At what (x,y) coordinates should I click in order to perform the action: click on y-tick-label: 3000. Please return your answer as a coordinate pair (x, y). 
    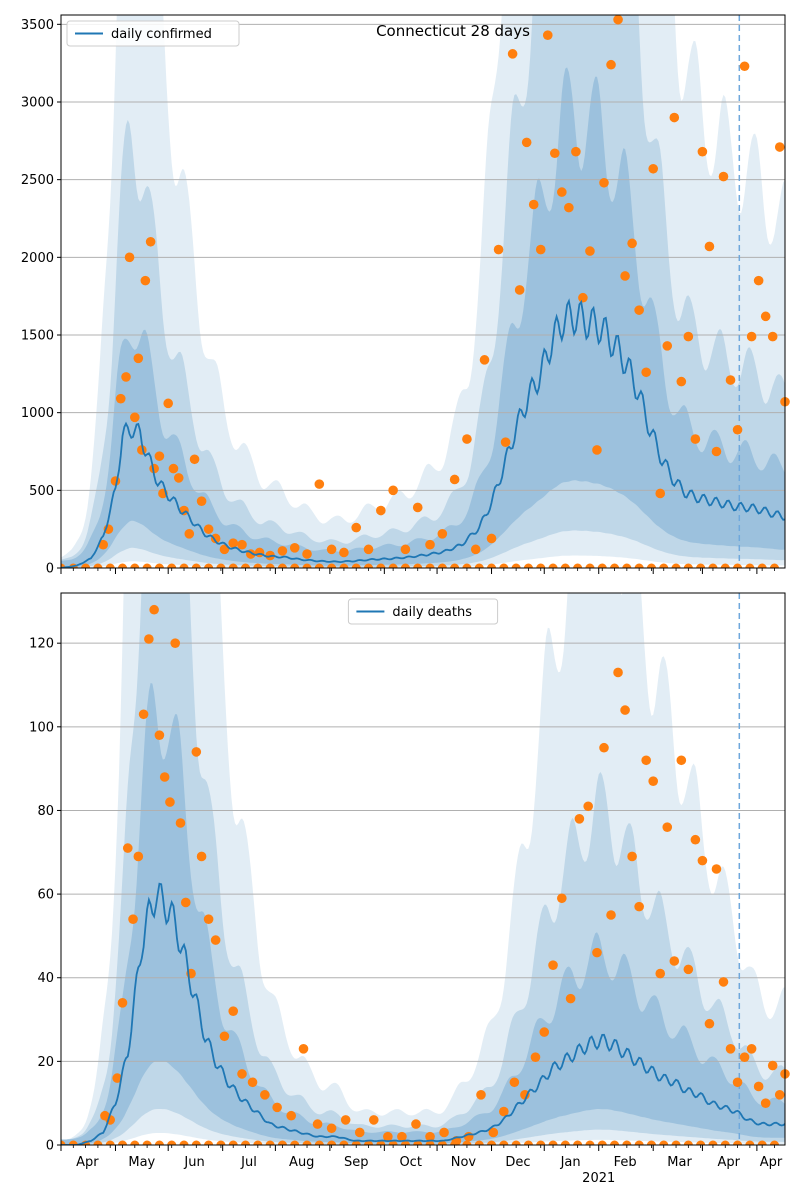
    Looking at the image, I should click on (37, 102).